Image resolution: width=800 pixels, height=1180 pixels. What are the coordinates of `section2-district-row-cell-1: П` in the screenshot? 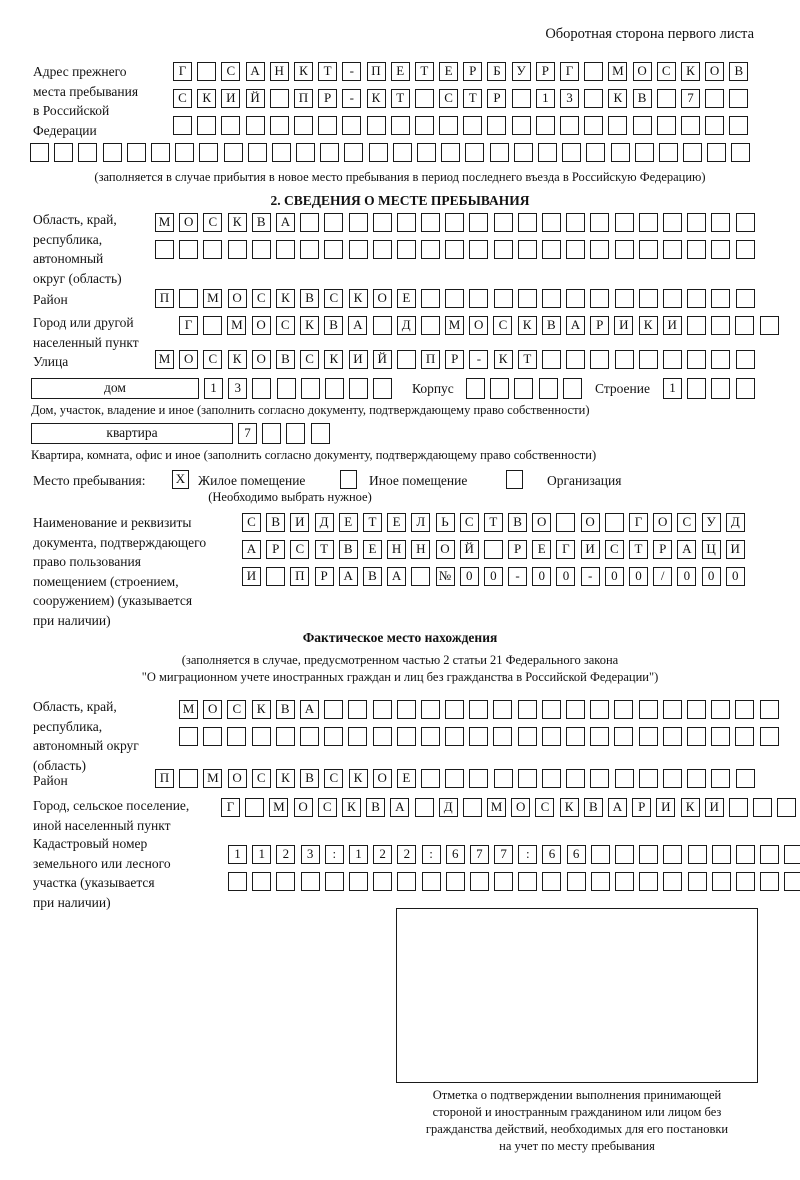 It's located at (164, 298).